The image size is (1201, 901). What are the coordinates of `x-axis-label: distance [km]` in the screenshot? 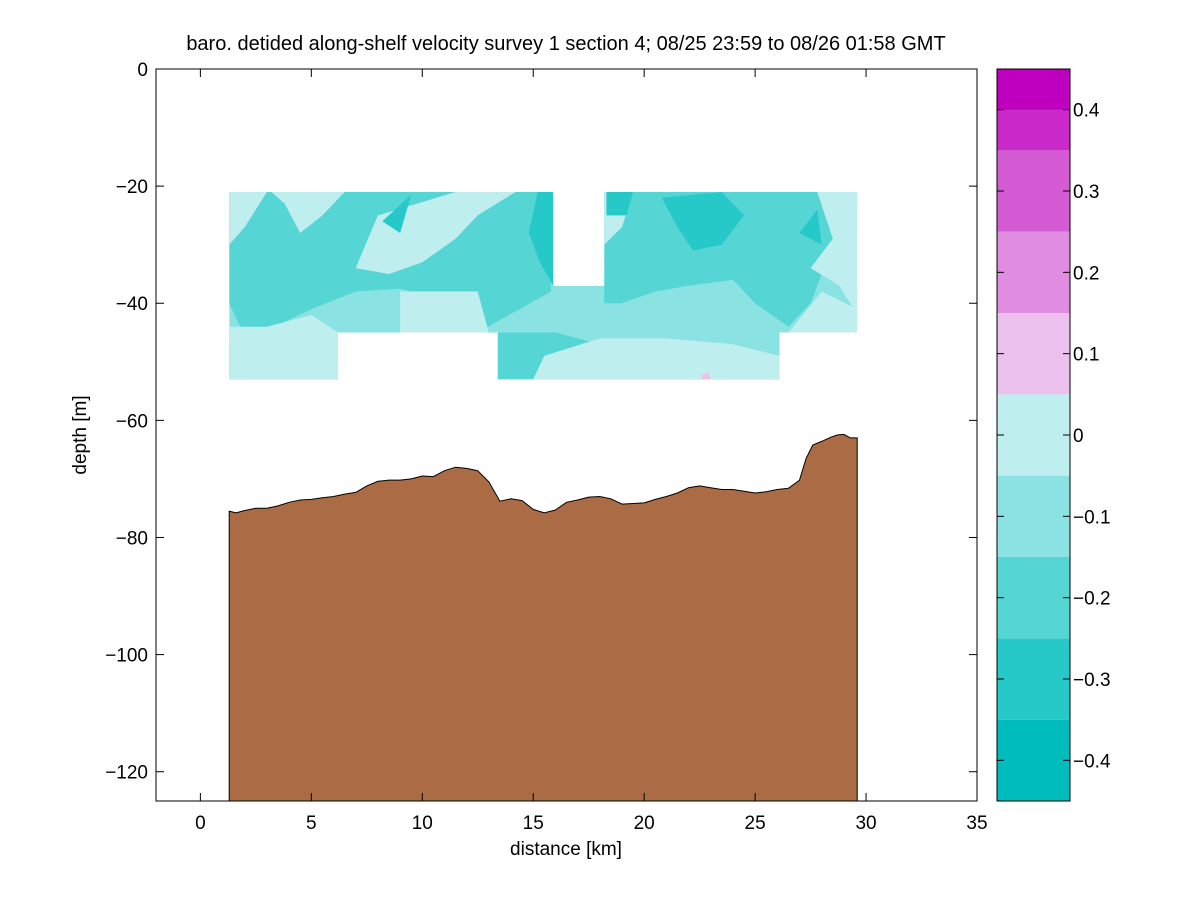 It's located at (566, 849).